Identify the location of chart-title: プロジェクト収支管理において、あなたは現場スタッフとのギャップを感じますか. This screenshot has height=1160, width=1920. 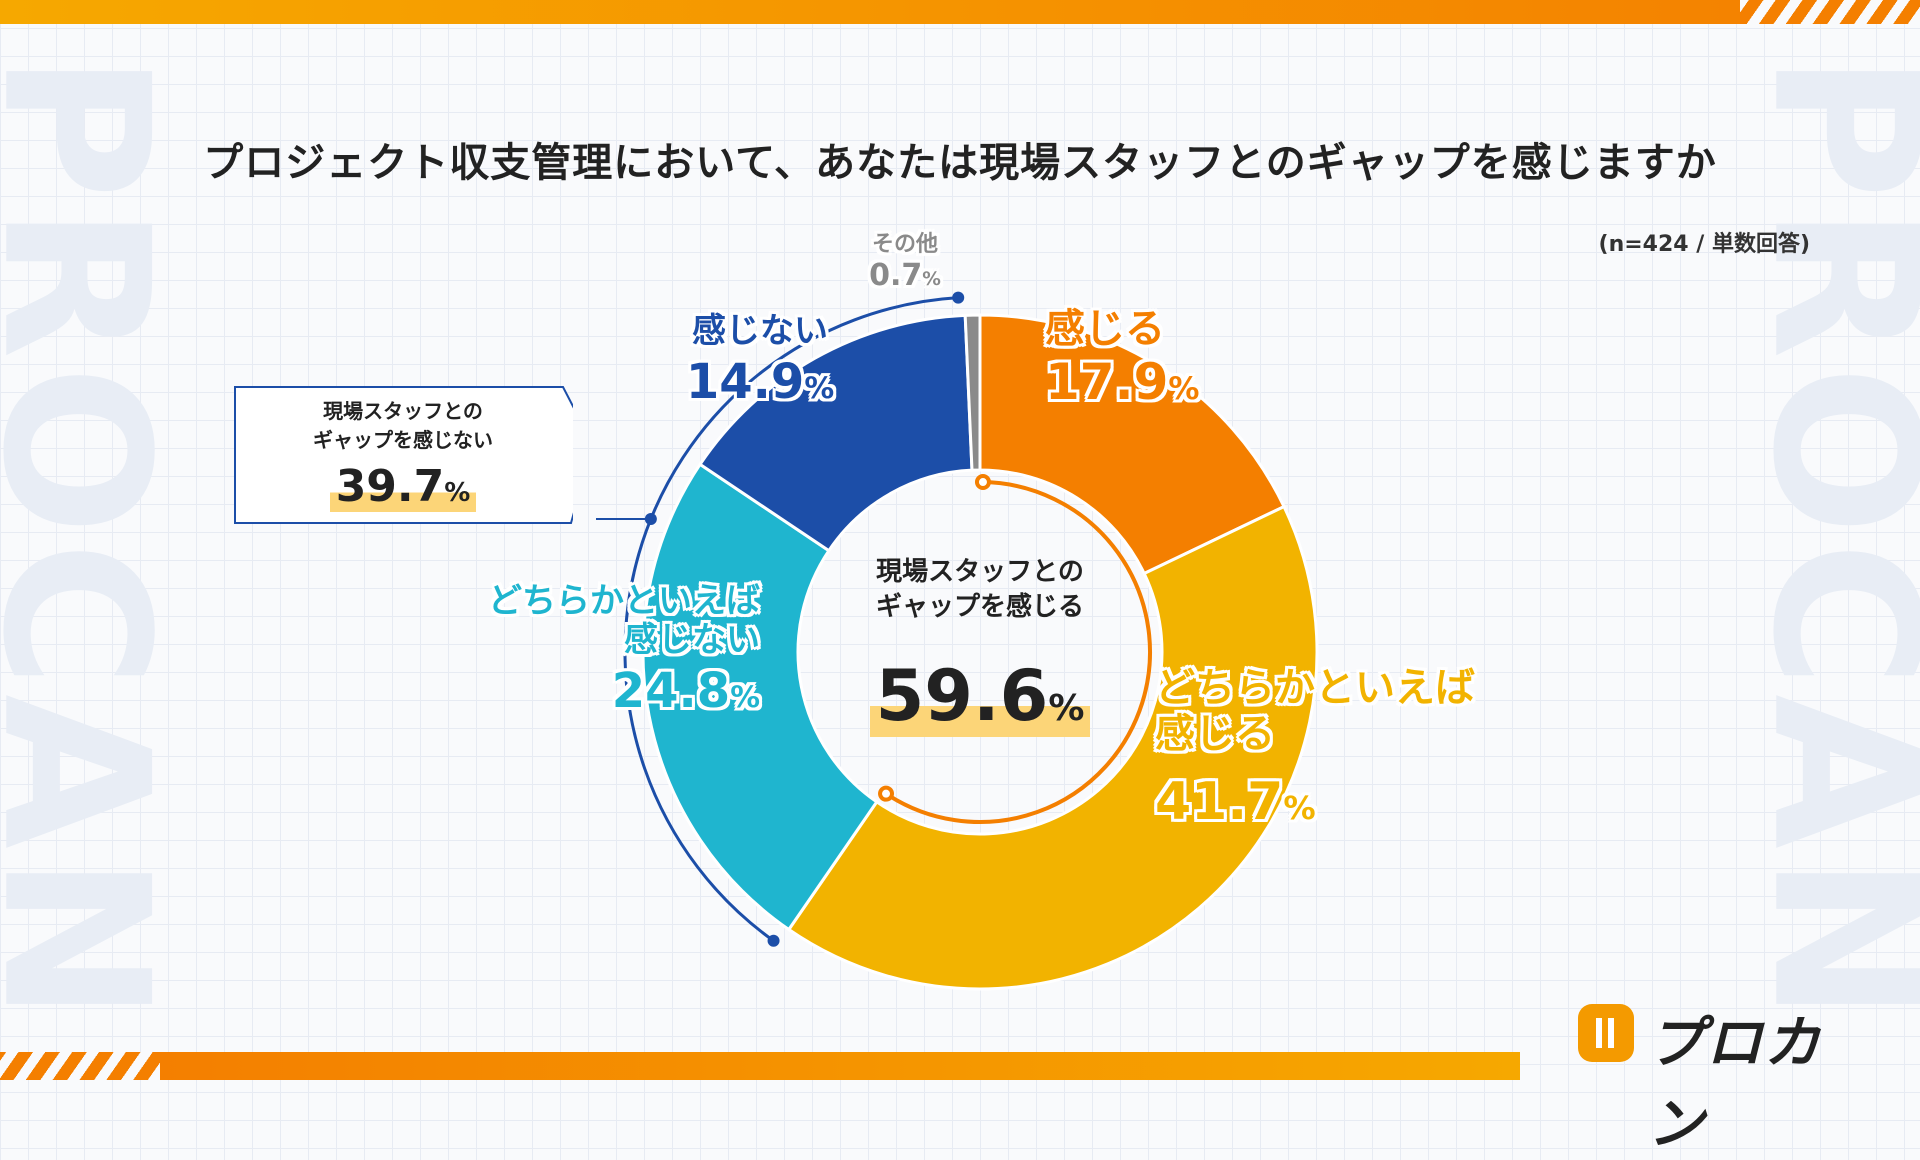
(960, 163).